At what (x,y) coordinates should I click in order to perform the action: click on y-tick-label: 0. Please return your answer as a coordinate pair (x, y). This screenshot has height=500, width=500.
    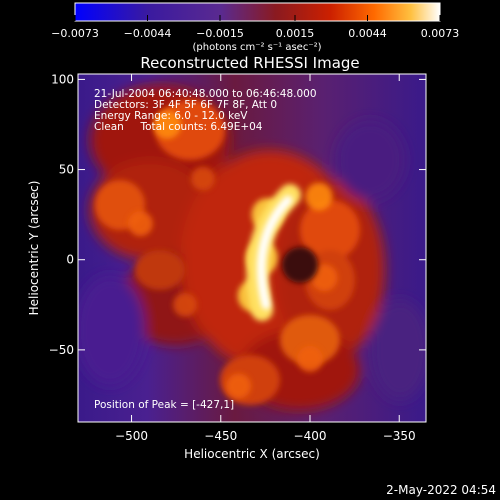
    Looking at the image, I should click on (70, 260).